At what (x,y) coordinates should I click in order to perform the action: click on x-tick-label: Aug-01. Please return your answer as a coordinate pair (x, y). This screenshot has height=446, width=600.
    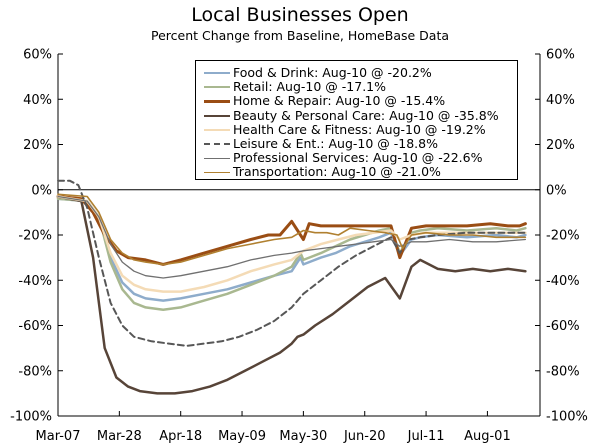
    Looking at the image, I should click on (487, 436).